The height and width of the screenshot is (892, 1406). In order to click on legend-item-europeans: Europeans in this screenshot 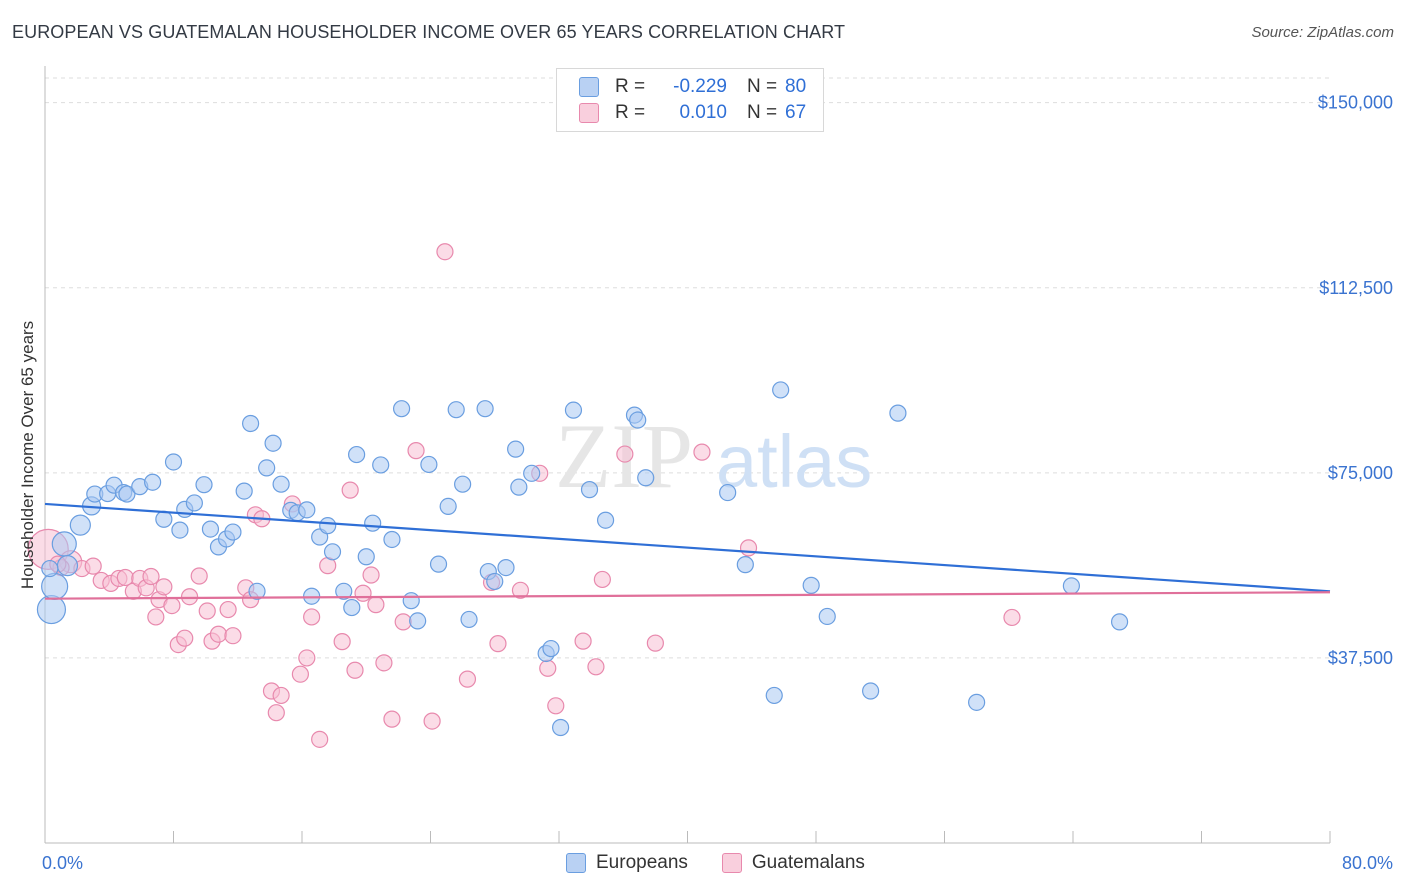, I will do `click(627, 863)`.